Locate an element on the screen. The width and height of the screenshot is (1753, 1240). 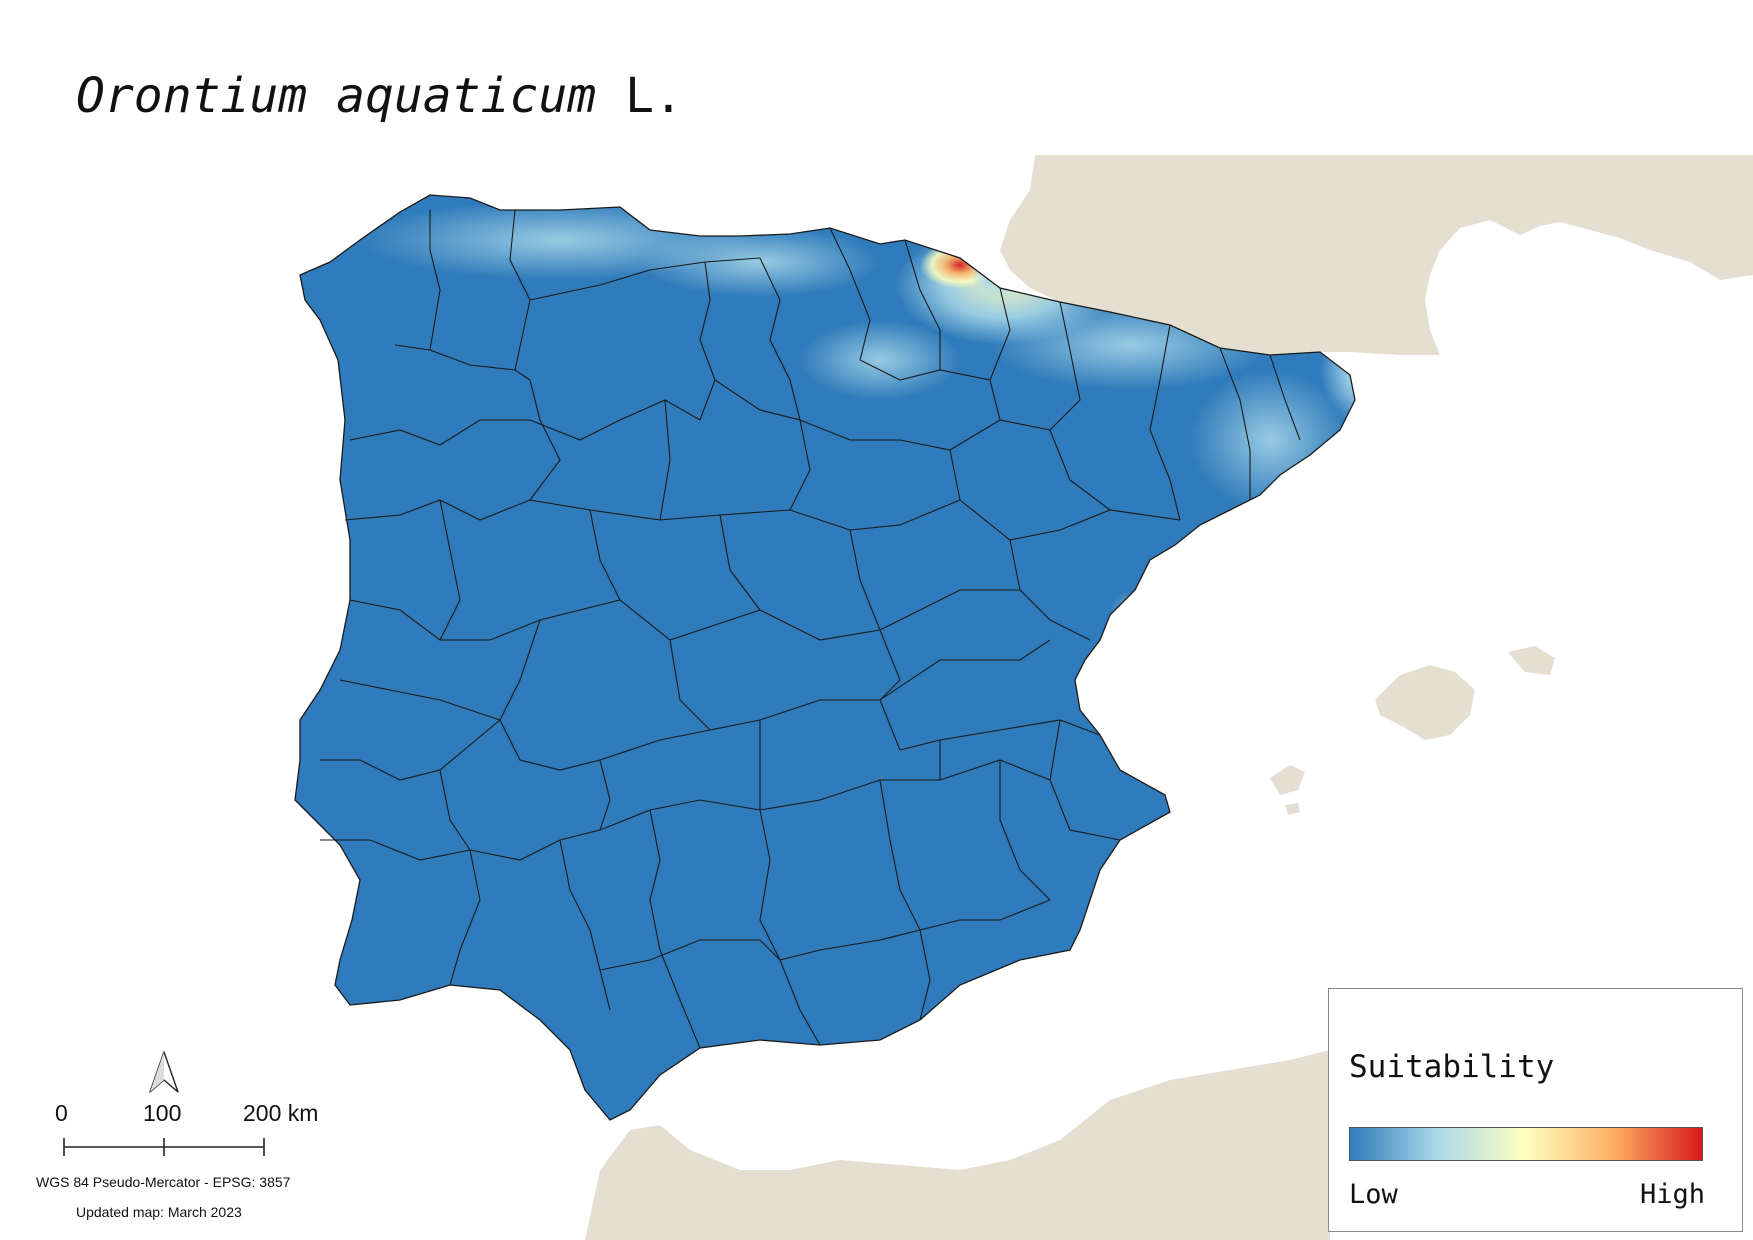
scale-label-200: 200 km is located at coordinates (281, 1113).